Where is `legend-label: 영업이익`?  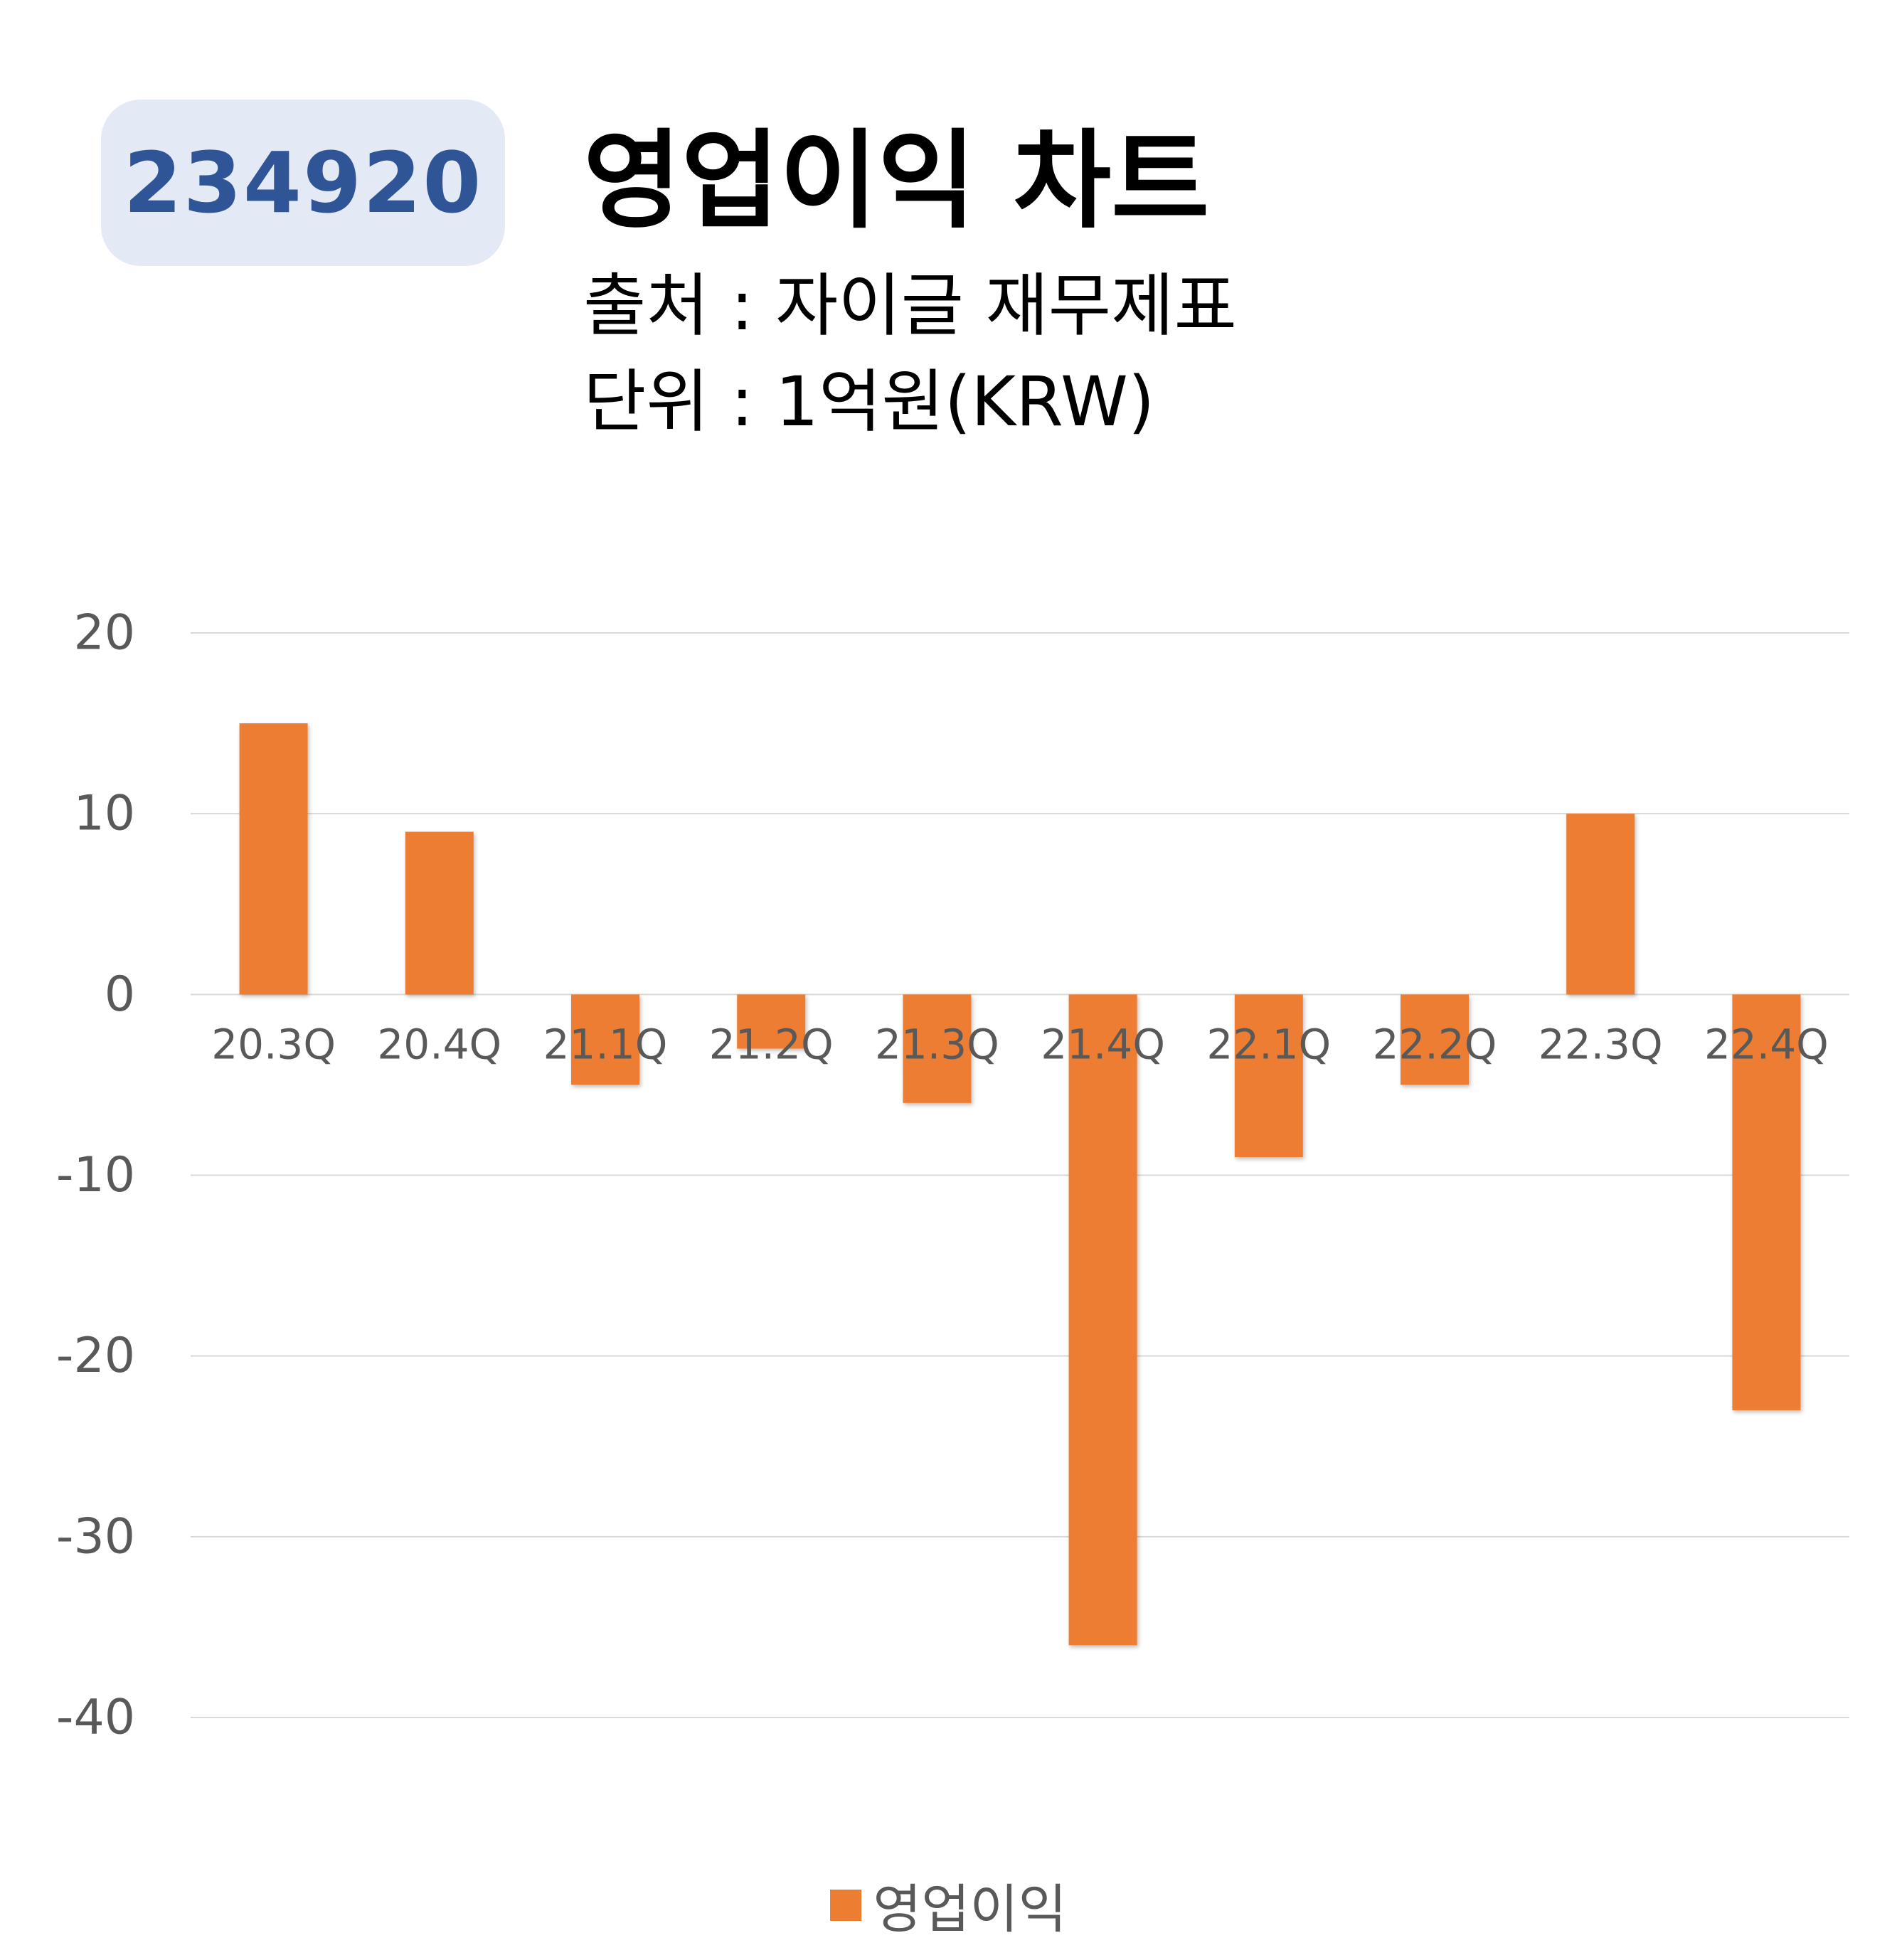
legend-label: 영업이익 is located at coordinates (970, 1909).